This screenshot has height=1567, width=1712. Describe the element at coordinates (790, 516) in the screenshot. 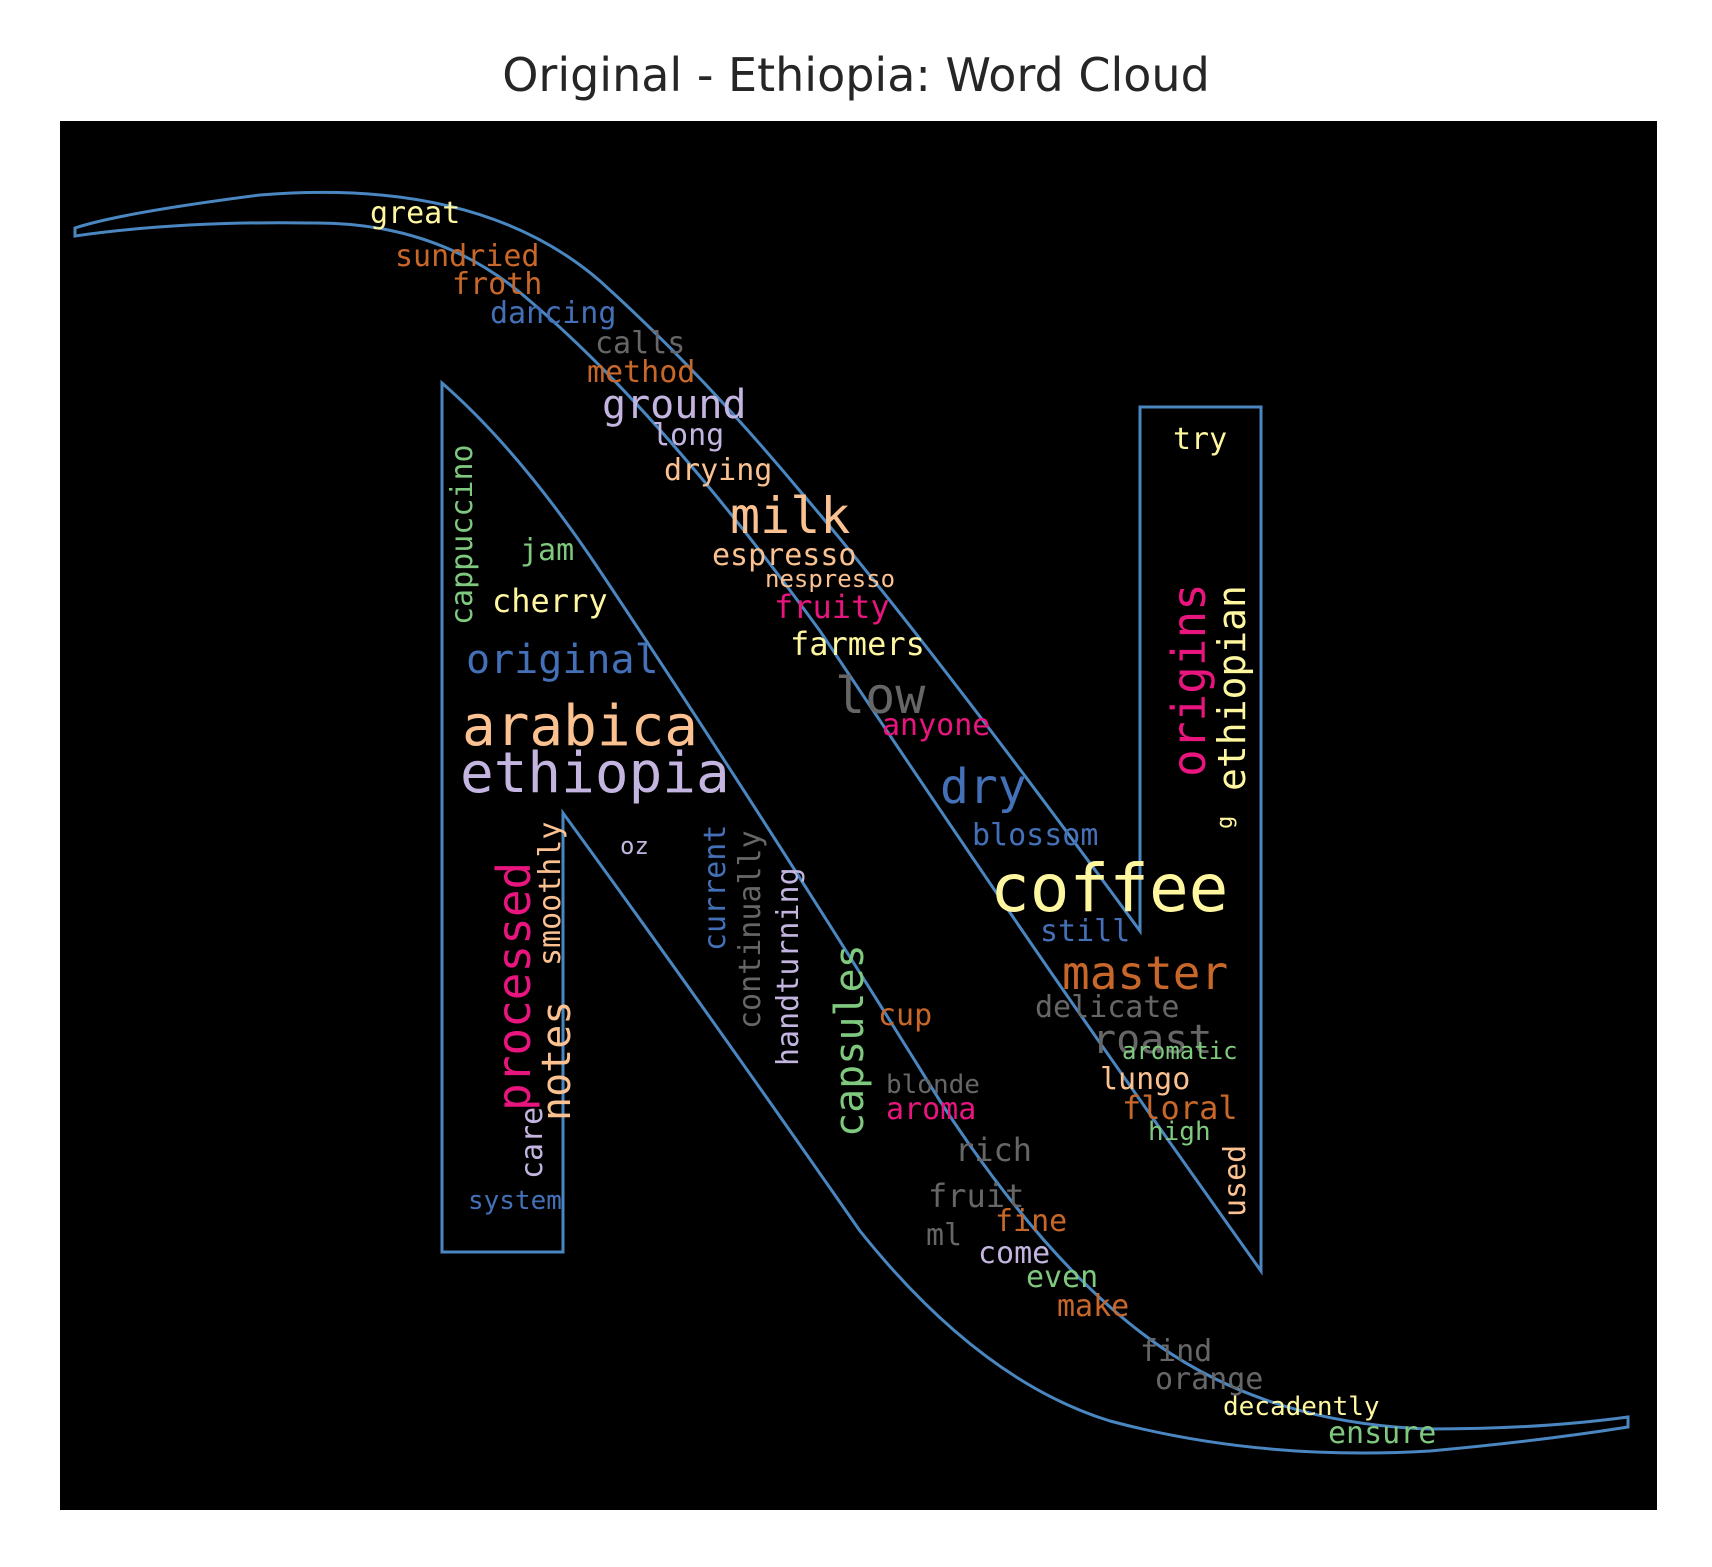

I see `word-milk: milk` at that location.